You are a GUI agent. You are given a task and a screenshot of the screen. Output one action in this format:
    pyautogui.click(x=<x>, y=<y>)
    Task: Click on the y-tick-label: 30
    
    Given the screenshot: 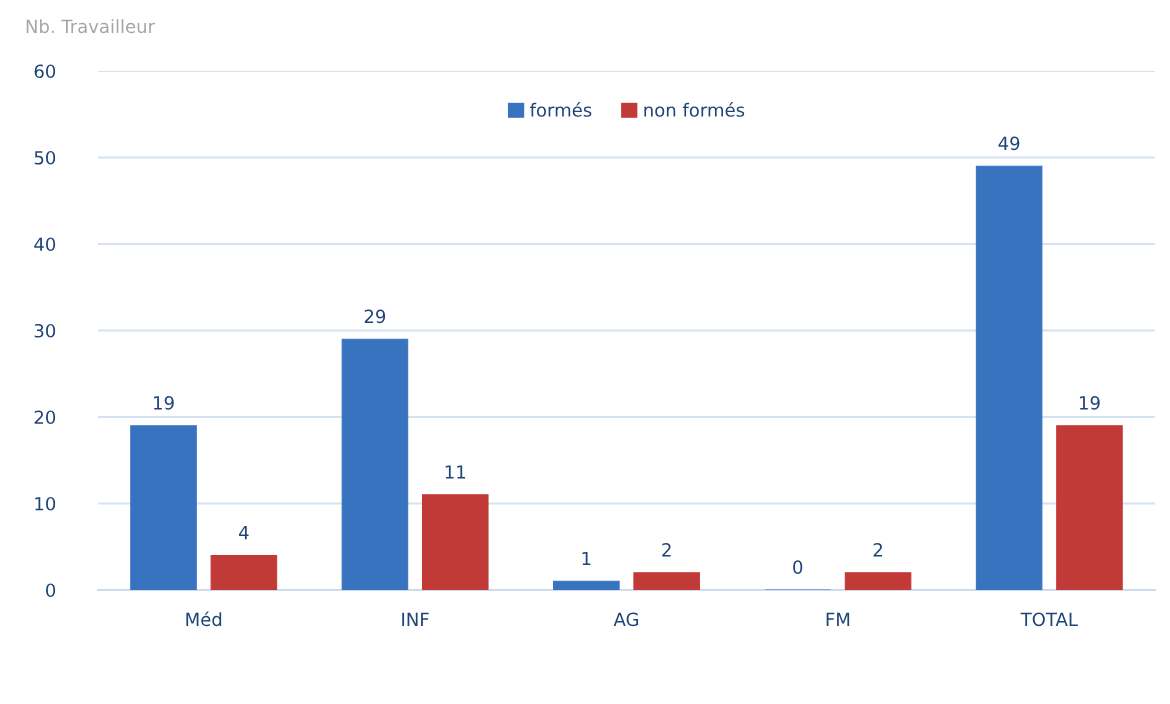 What is the action you would take?
    pyautogui.click(x=45, y=330)
    